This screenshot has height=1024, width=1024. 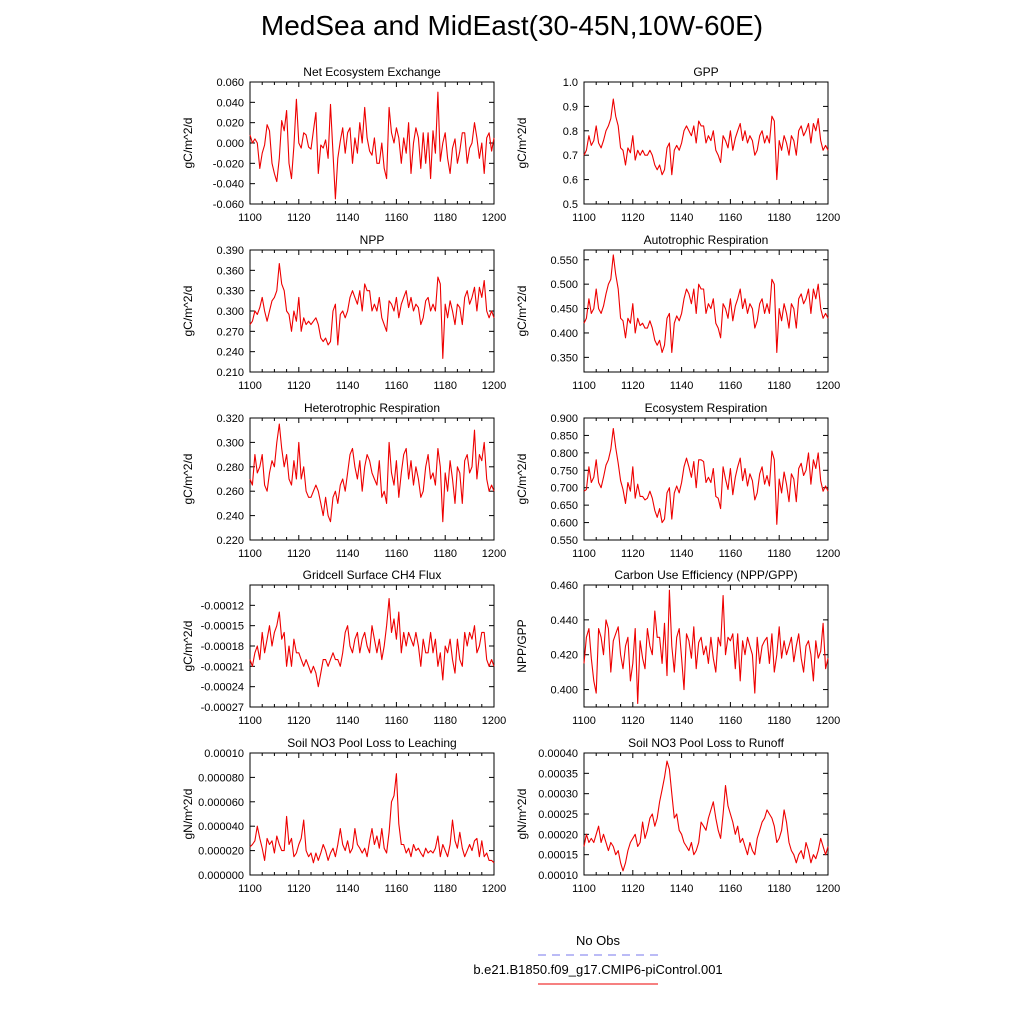 I want to click on y-tick-label: 0.6, so click(x=570, y=181).